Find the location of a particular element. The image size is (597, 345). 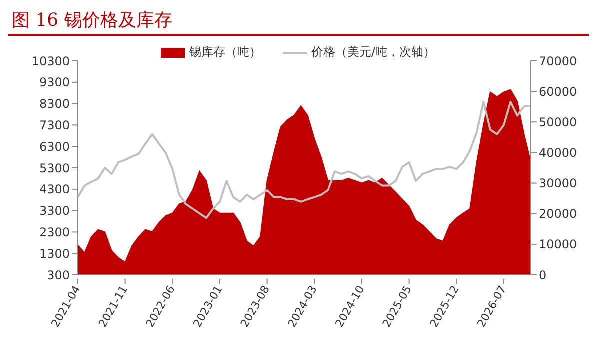

y-tick-label: 6300 is located at coordinates (54, 147).